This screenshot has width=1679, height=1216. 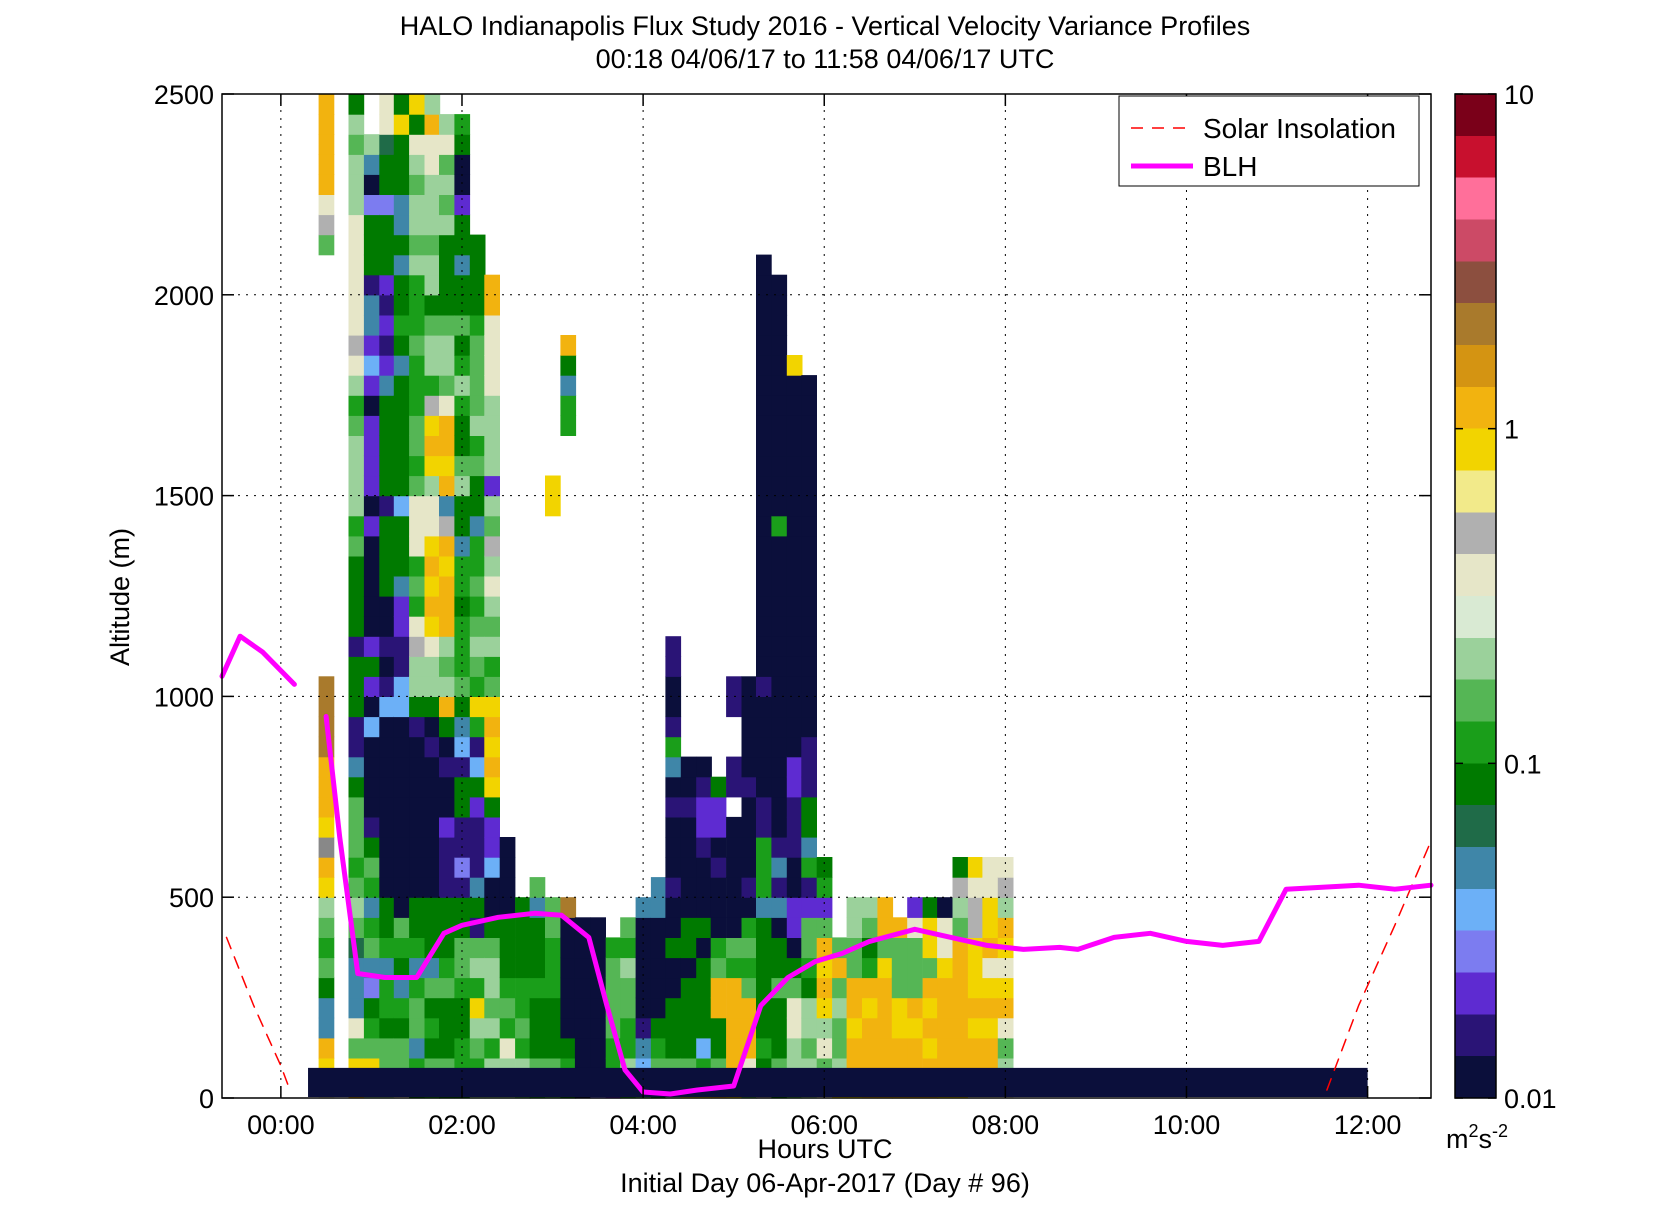 I want to click on x-tick-label: 12:00, so click(x=1368, y=1125).